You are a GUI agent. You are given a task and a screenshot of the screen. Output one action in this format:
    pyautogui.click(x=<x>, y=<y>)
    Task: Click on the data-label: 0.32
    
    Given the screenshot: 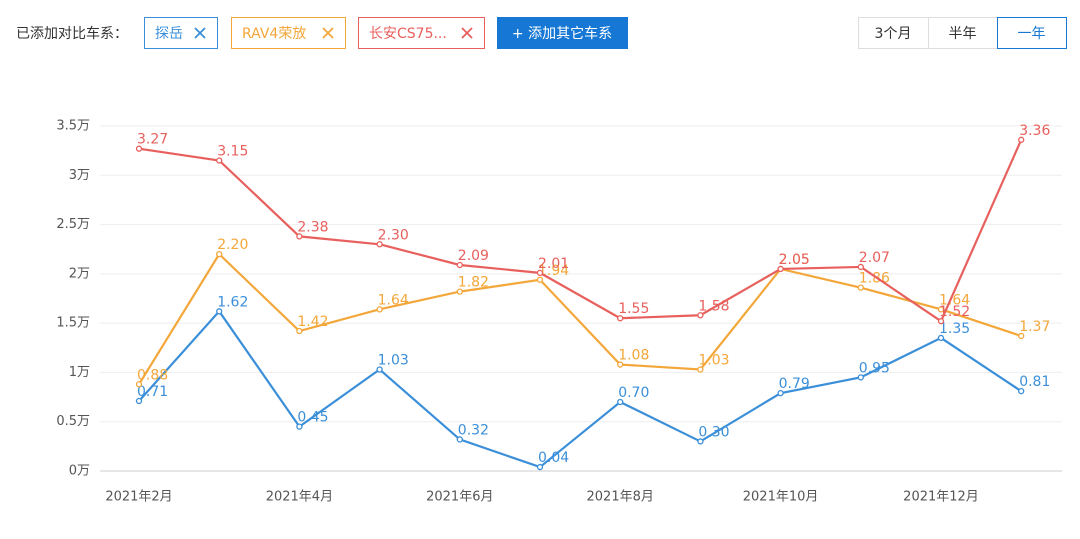 What is the action you would take?
    pyautogui.click(x=473, y=430)
    